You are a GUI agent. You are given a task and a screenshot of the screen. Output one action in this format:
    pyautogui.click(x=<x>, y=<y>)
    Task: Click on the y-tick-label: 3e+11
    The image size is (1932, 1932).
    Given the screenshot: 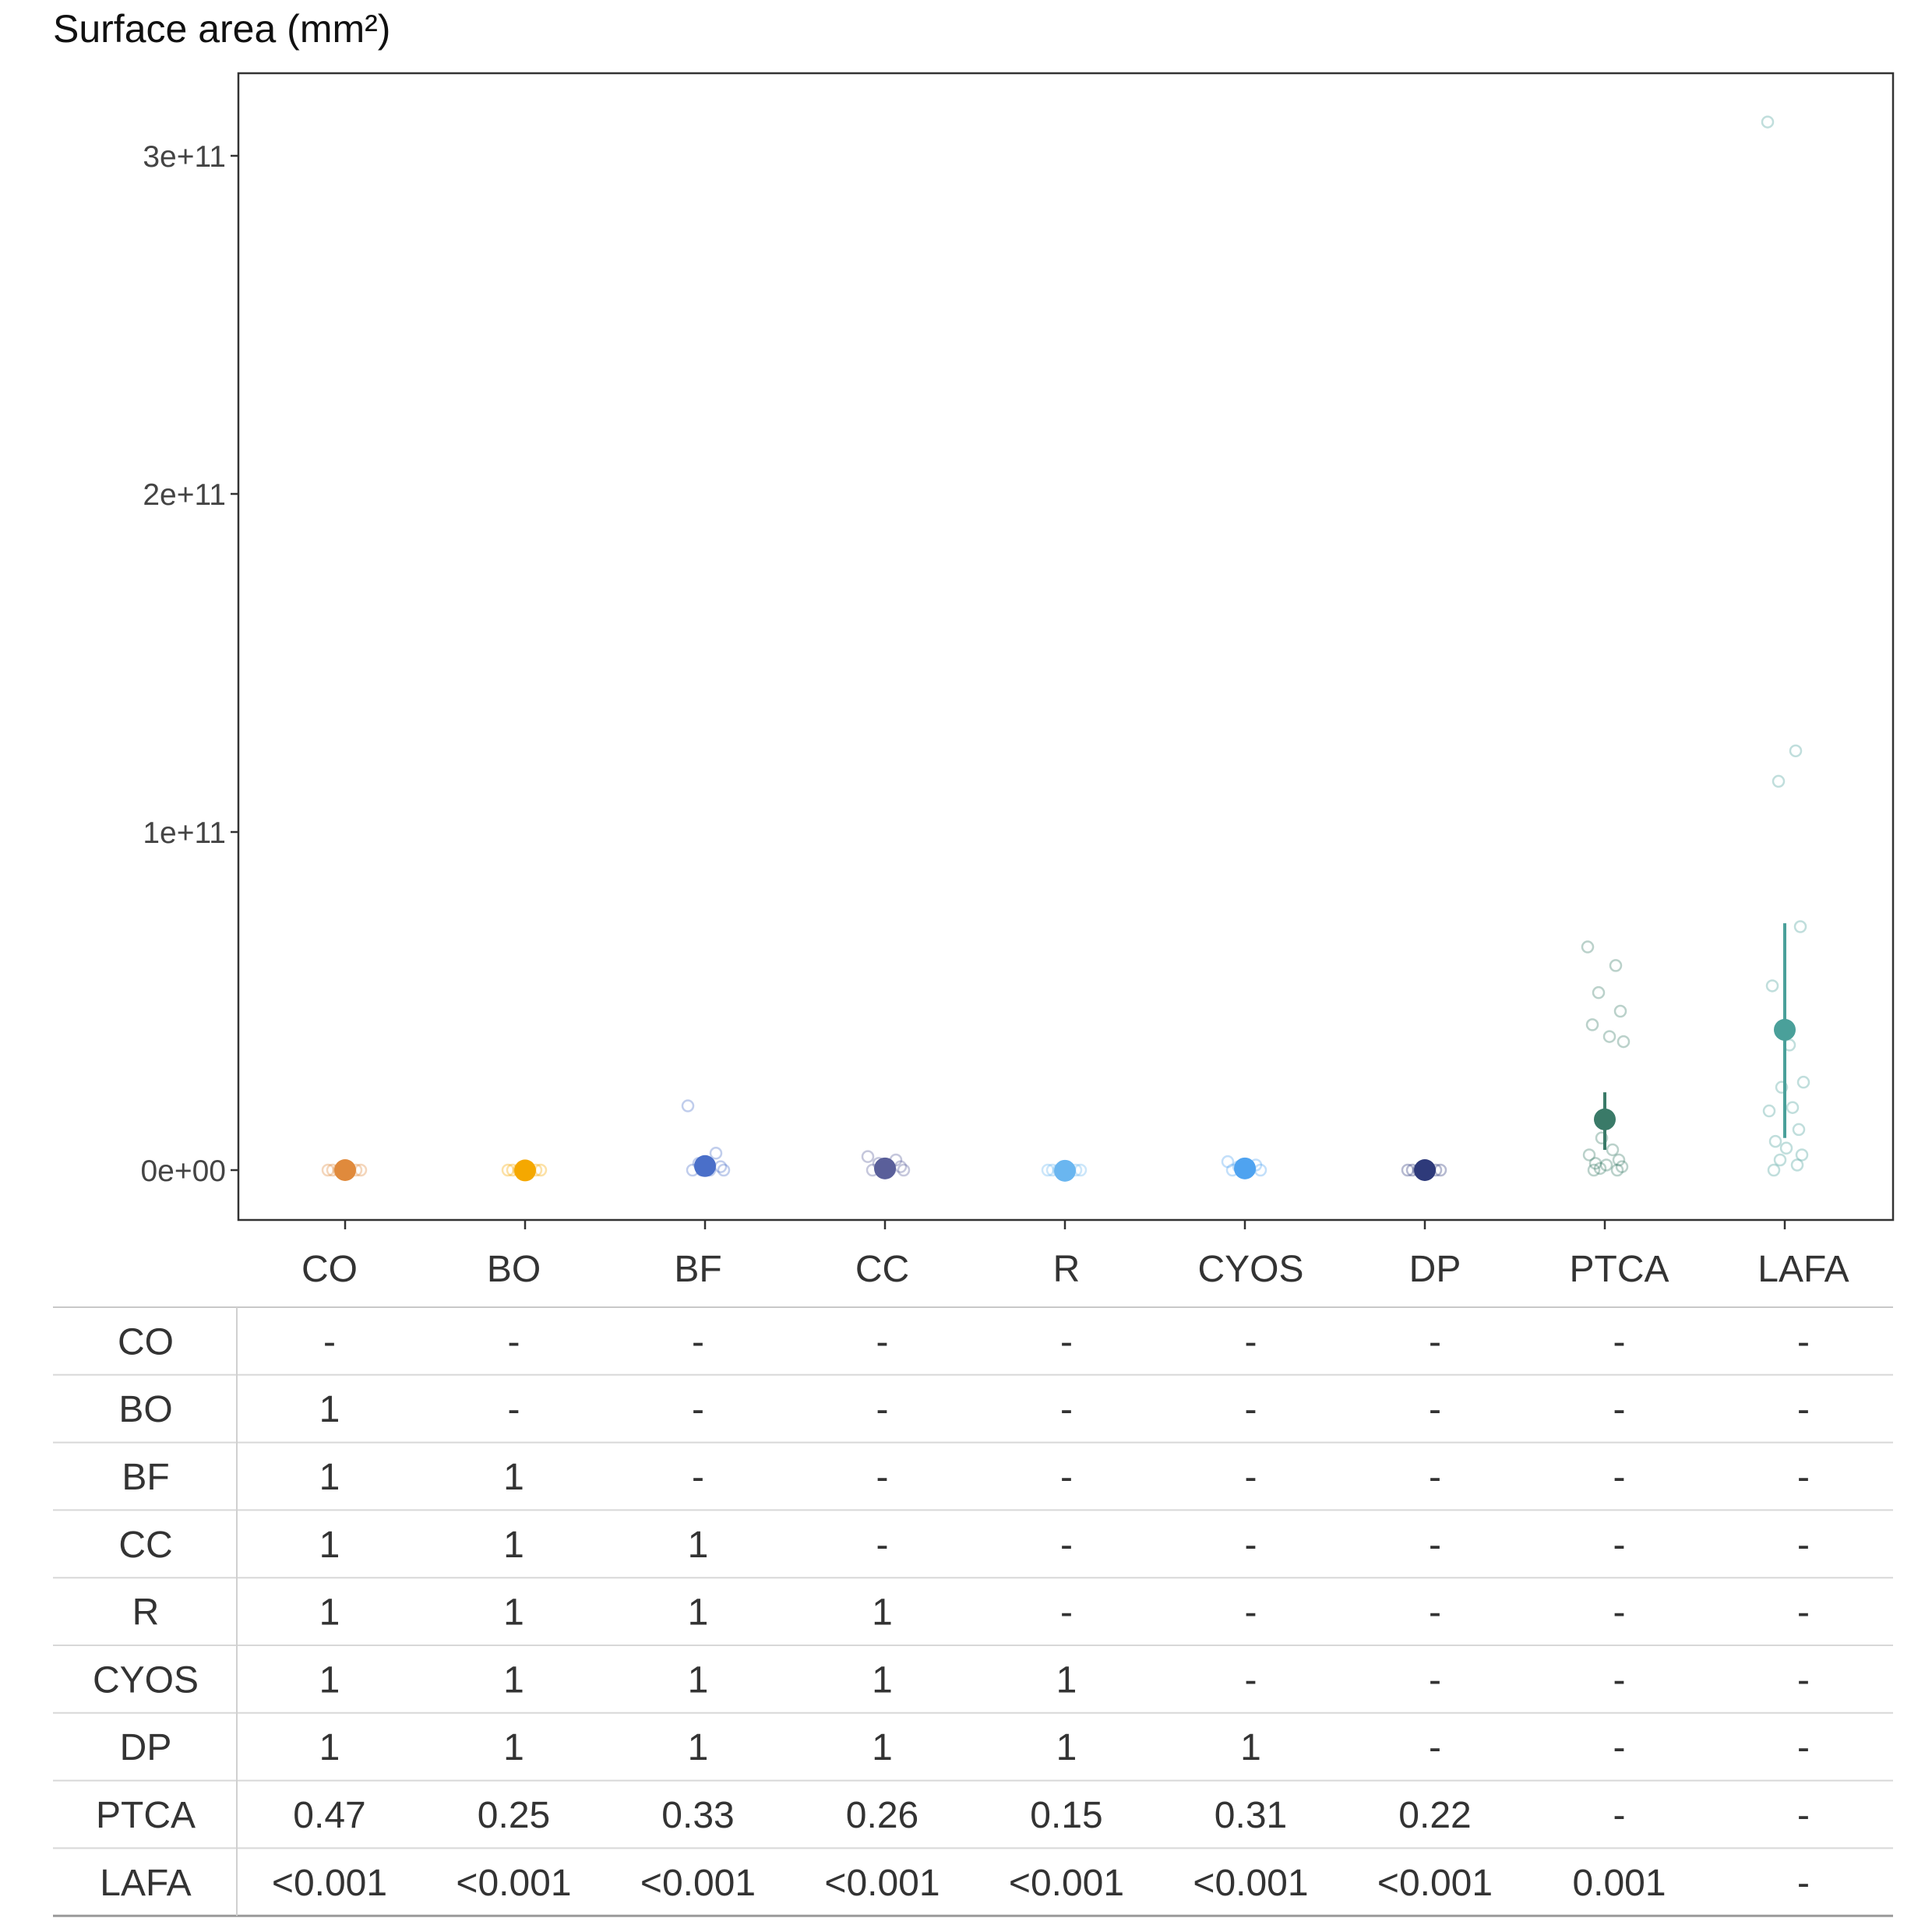 What is the action you would take?
    pyautogui.click(x=184, y=157)
    